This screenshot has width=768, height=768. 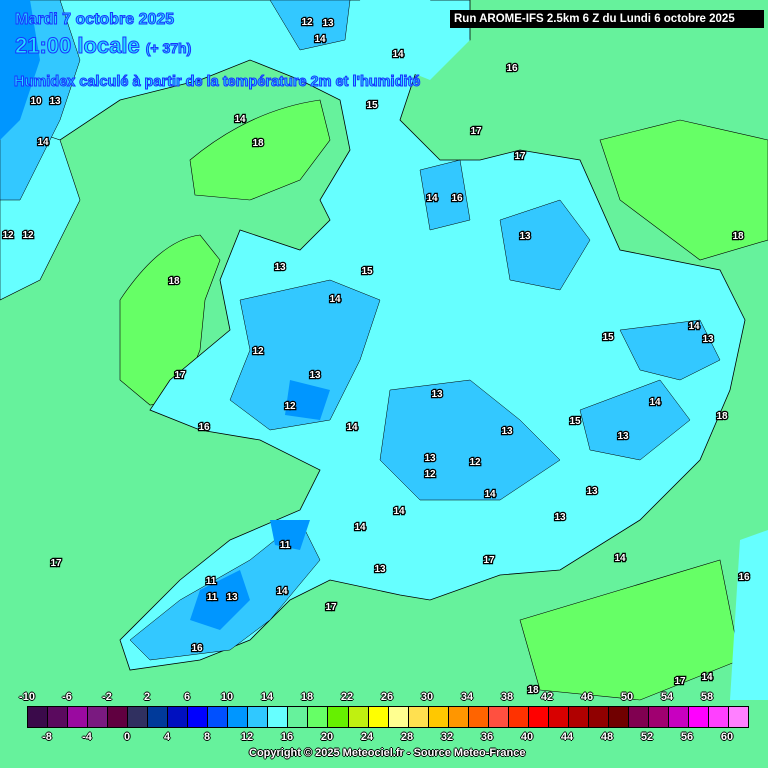 What do you see at coordinates (507, 697) in the screenshot?
I see `color-scale-label: 38` at bounding box center [507, 697].